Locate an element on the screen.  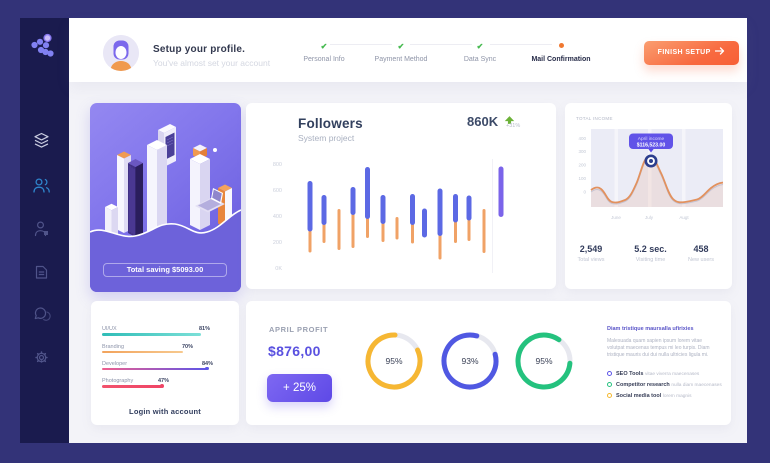
svg-text: April income is located at coordinates (651, 139).